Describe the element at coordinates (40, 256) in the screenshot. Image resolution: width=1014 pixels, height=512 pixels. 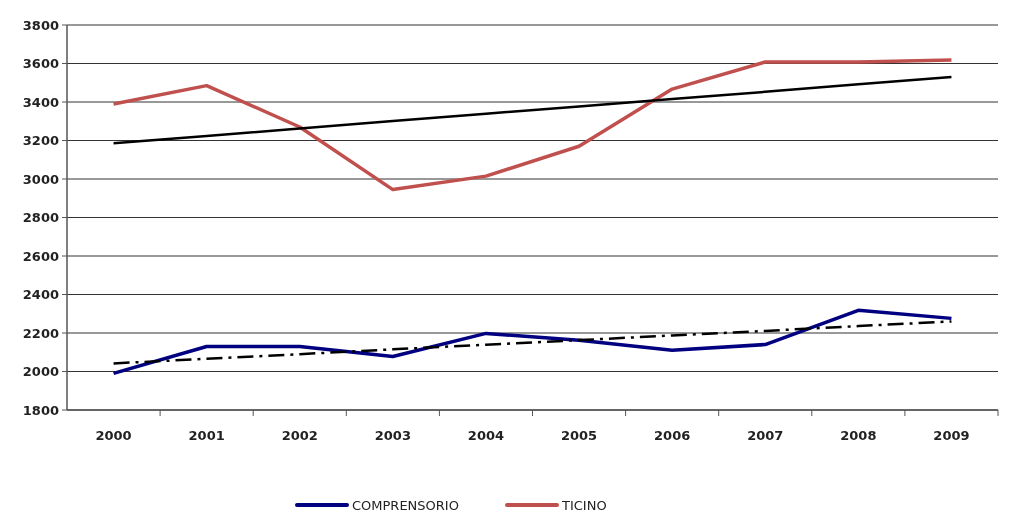
I see `y-tick-label: 2600` at that location.